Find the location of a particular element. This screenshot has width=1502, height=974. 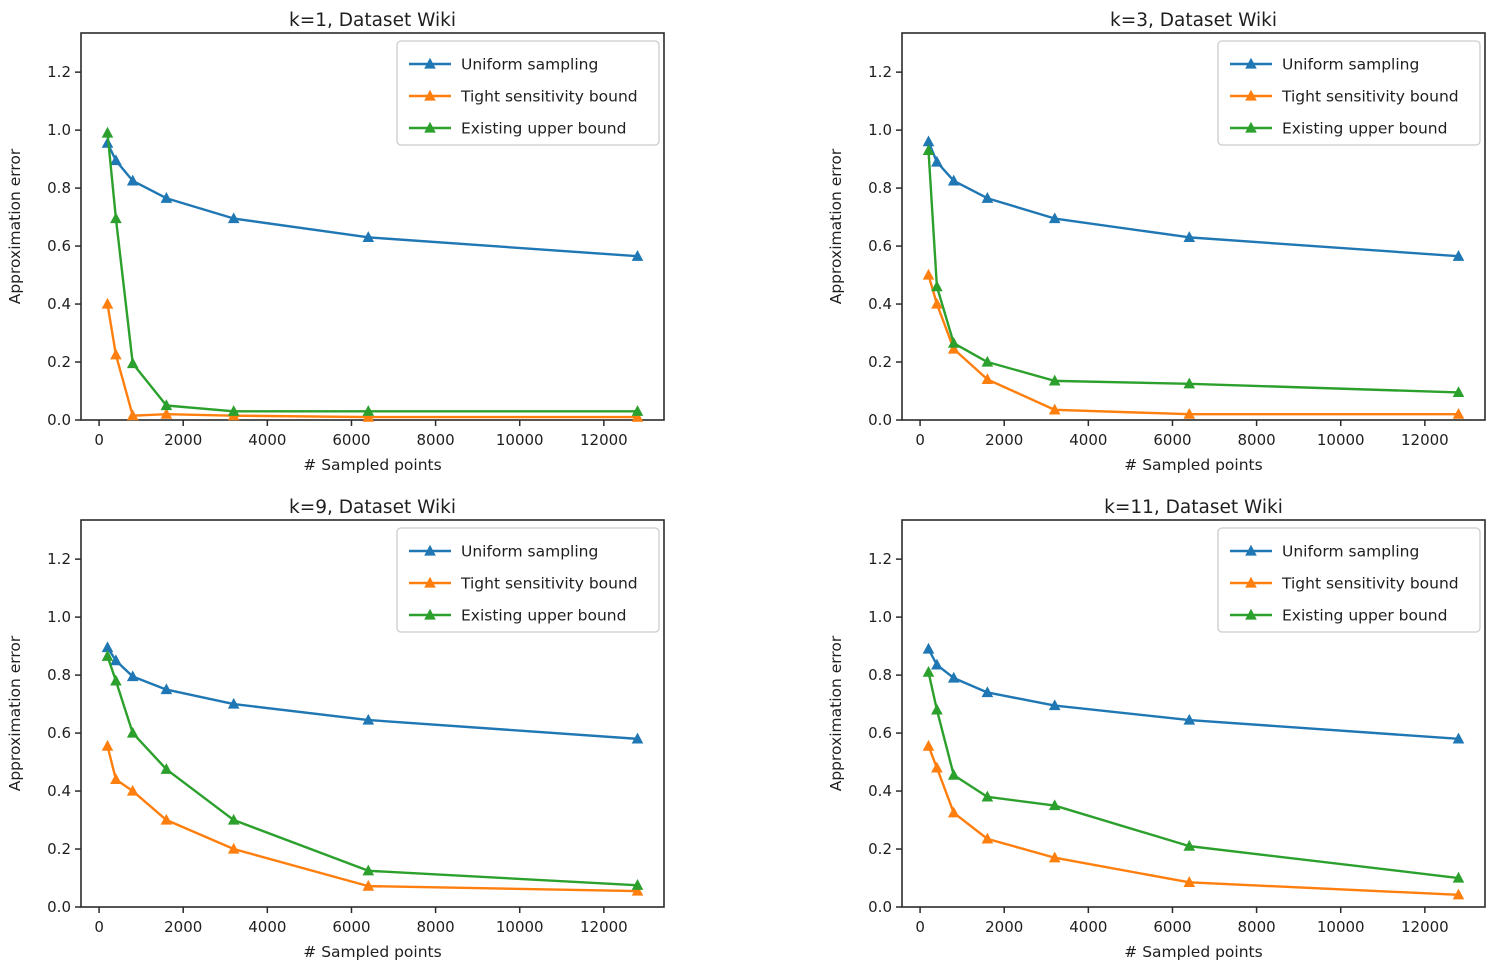

legend-entry-tight-sensitivity-bound: Tight sensitivity bound is located at coordinates (523, 96).